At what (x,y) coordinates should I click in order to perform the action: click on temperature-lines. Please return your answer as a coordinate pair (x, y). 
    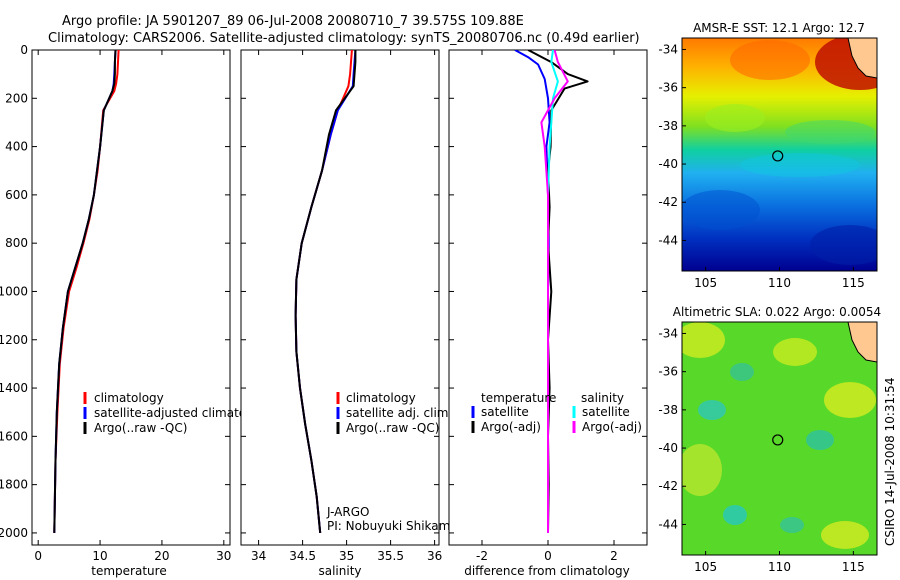
    Looking at the image, I should click on (86, 291).